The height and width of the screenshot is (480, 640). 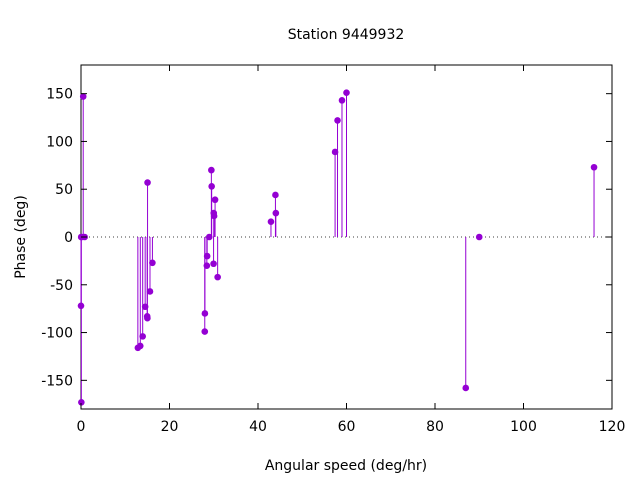 I want to click on y-tick-label: -150, so click(x=57, y=381).